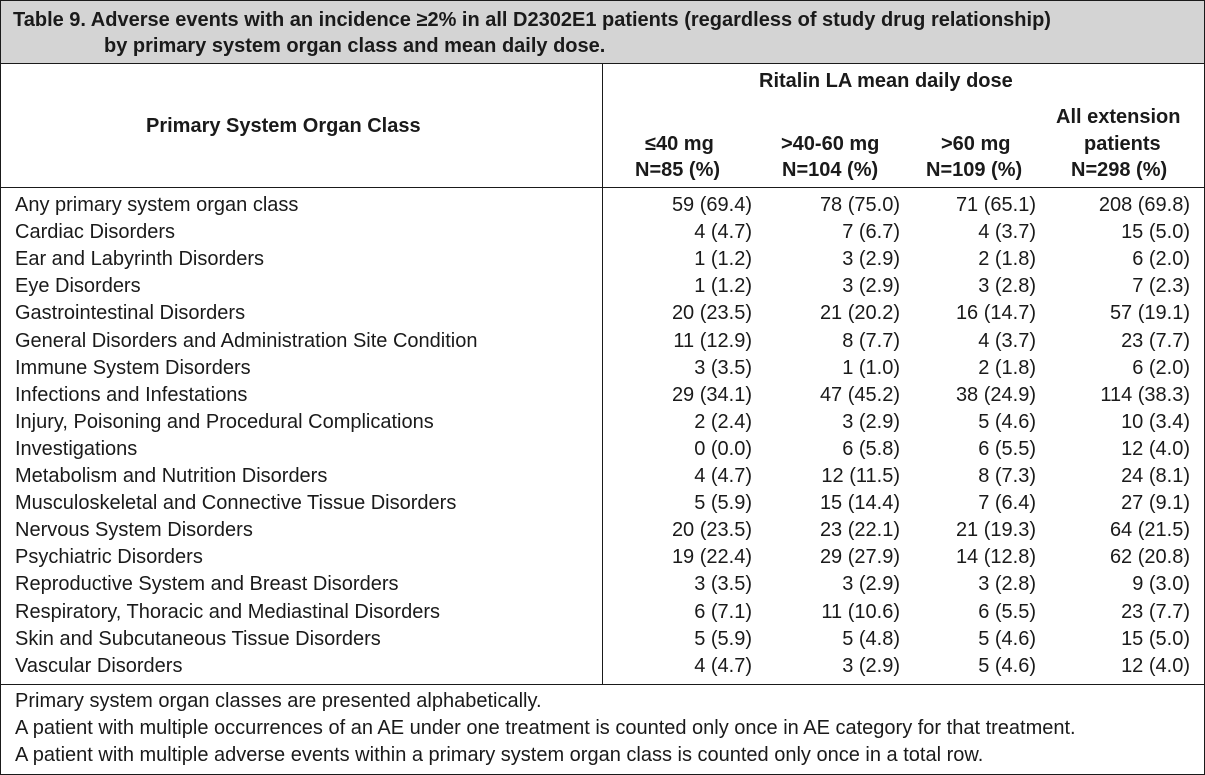  Describe the element at coordinates (859, 503) in the screenshot. I see `value-cell-col2: 15 (14.4)` at that location.